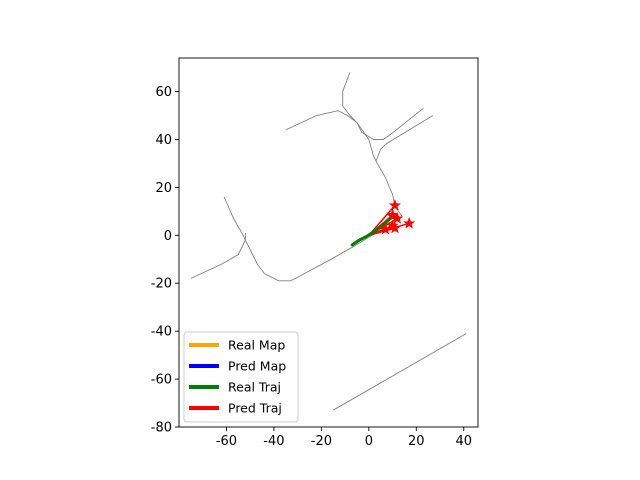 The image size is (640, 480). What do you see at coordinates (163, 188) in the screenshot?
I see `y-tick-label: 20` at bounding box center [163, 188].